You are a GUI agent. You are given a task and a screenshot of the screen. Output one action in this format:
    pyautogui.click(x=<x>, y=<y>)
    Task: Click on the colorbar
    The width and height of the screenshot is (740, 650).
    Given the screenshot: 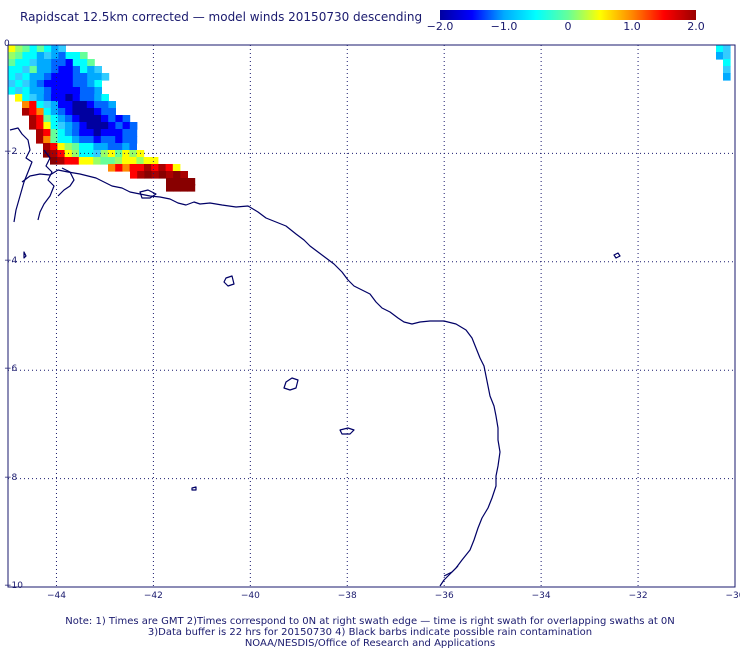 What is the action you would take?
    pyautogui.click(x=568, y=15)
    